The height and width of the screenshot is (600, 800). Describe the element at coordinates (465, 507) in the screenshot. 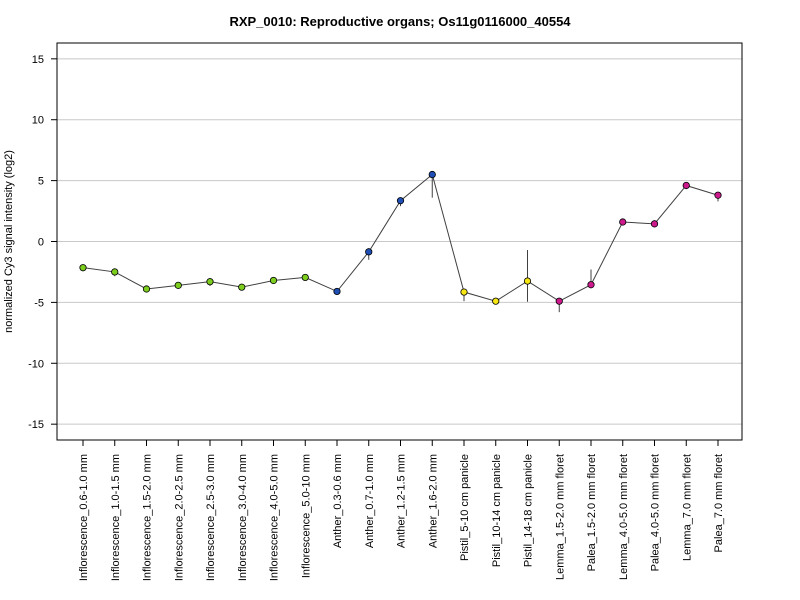

I see `x-tick-label: Pistil_5-10 cm panicle` at that location.